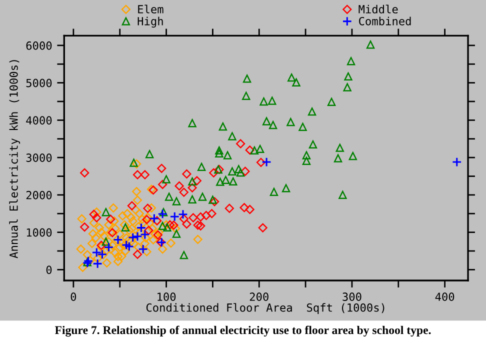  I want to click on x-tick-label: 300, so click(352, 296).